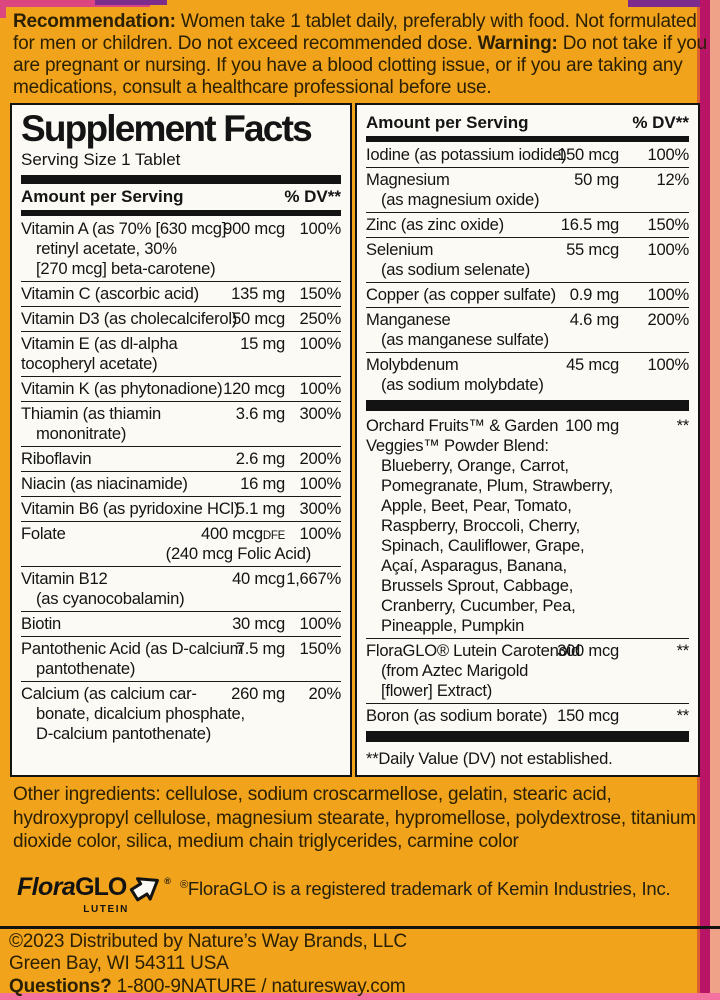 The height and width of the screenshot is (1000, 720). I want to click on nutrient-amount: 3.6 mg, so click(260, 414).